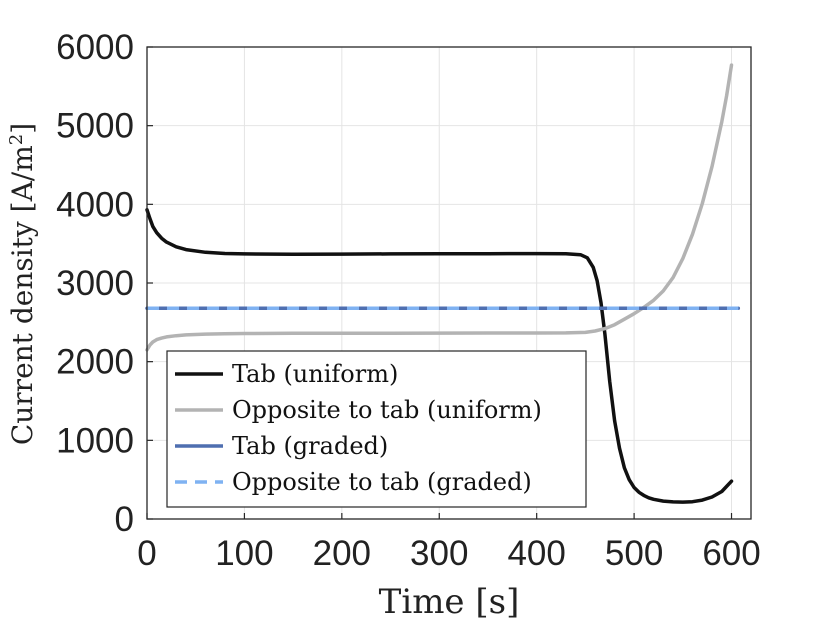 The width and height of the screenshot is (830, 630). Describe the element at coordinates (387, 410) in the screenshot. I see `legend-label-opposite-uniform: Opposite to tab (uniform)` at that location.